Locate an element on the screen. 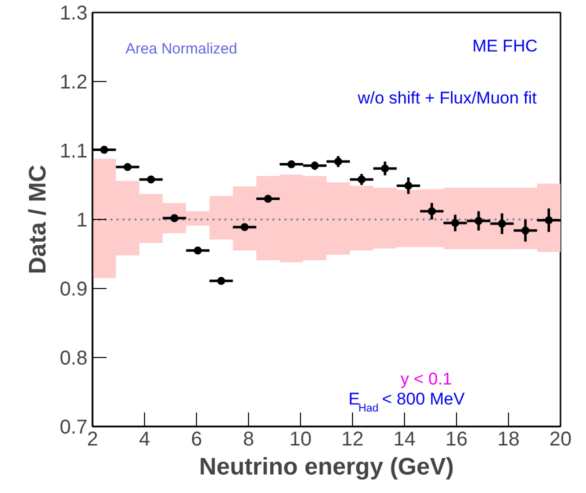 The width and height of the screenshot is (586, 493). x-tick-label: 8 is located at coordinates (248, 439).